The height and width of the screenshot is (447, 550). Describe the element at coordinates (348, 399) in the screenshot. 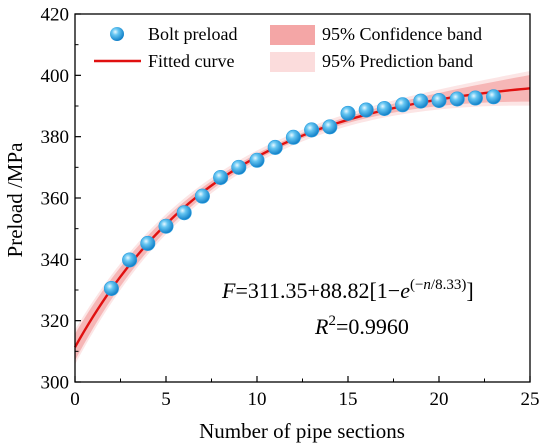

I see `x-tick-label: 15` at that location.